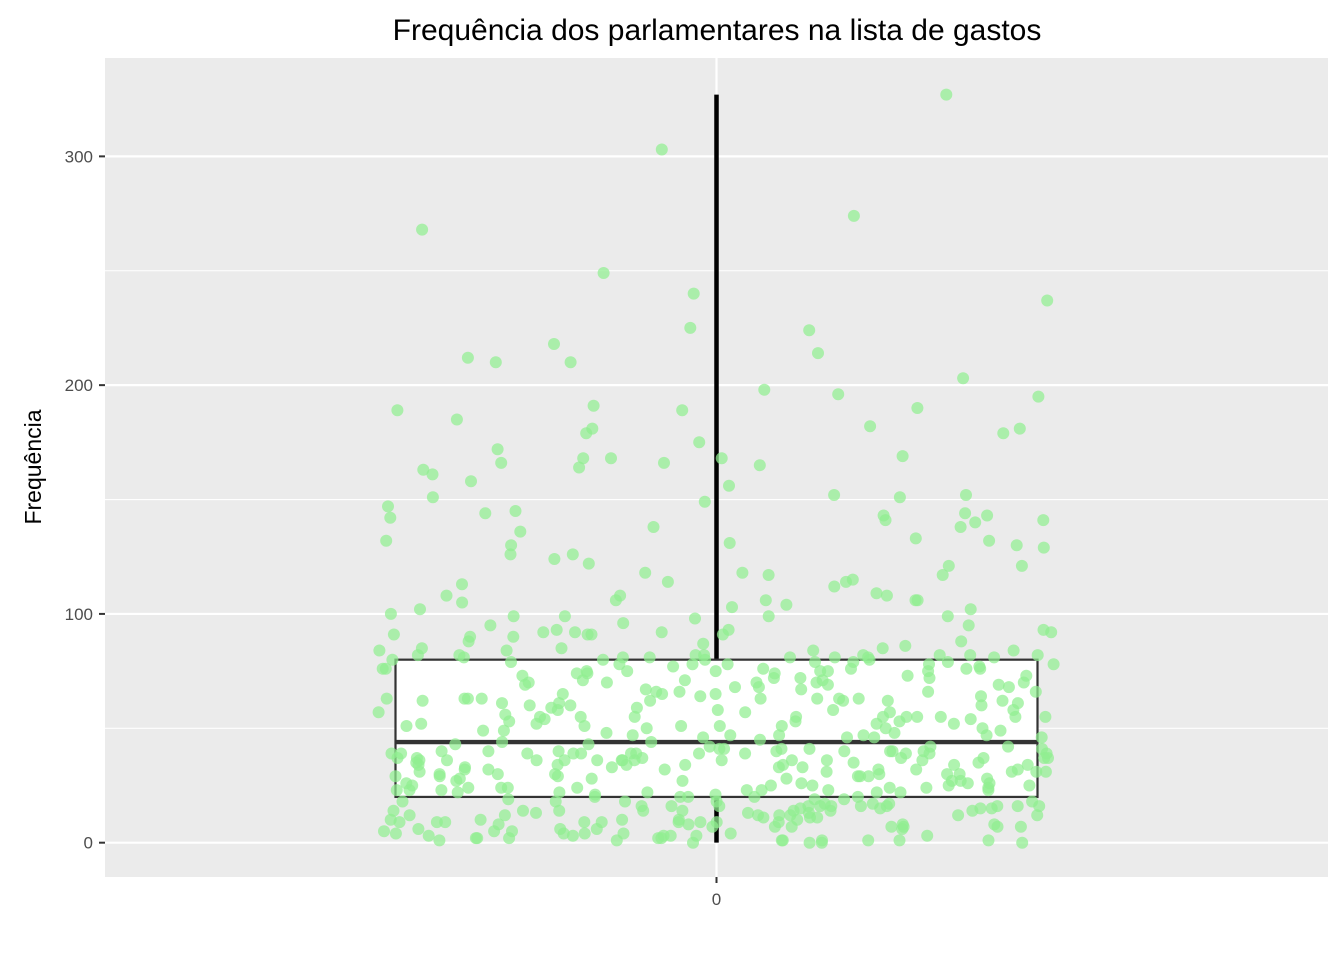 This screenshot has width=1344, height=960. Describe the element at coordinates (716, 899) in the screenshot. I see `x-tick-label: 0` at that location.